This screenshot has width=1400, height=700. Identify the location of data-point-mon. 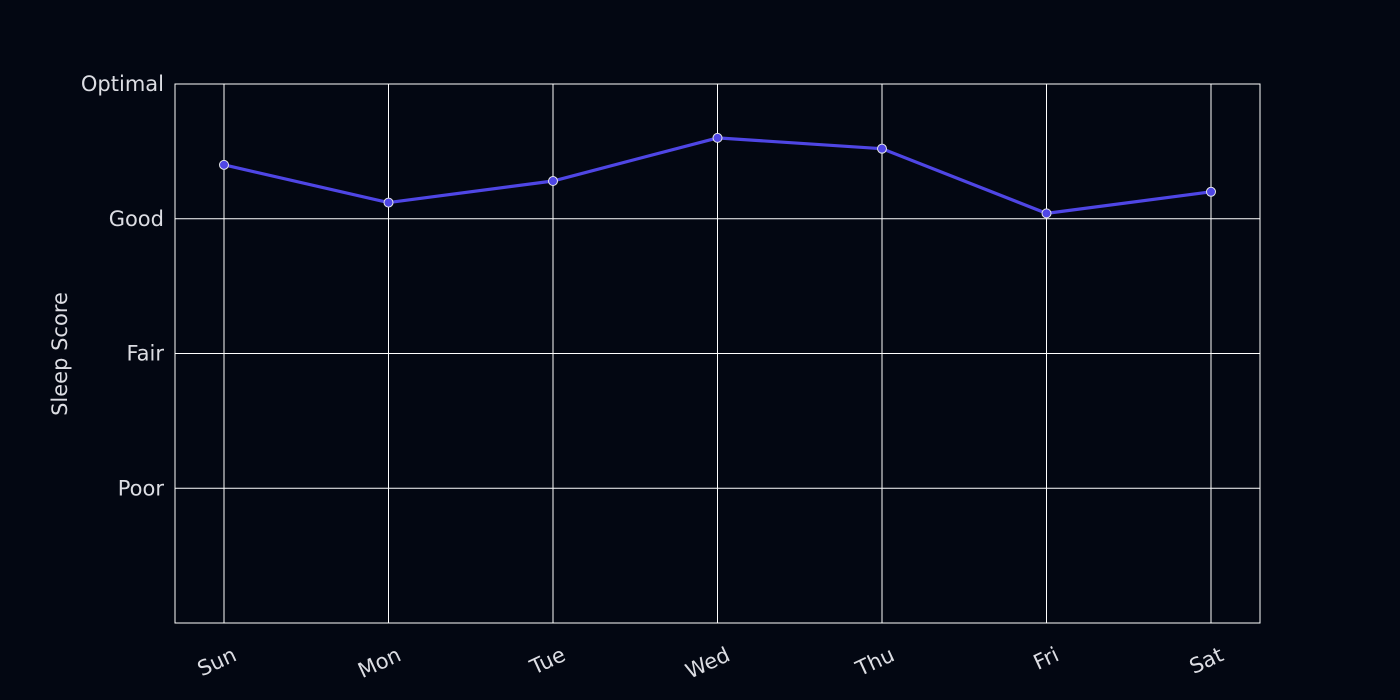
(388, 202).